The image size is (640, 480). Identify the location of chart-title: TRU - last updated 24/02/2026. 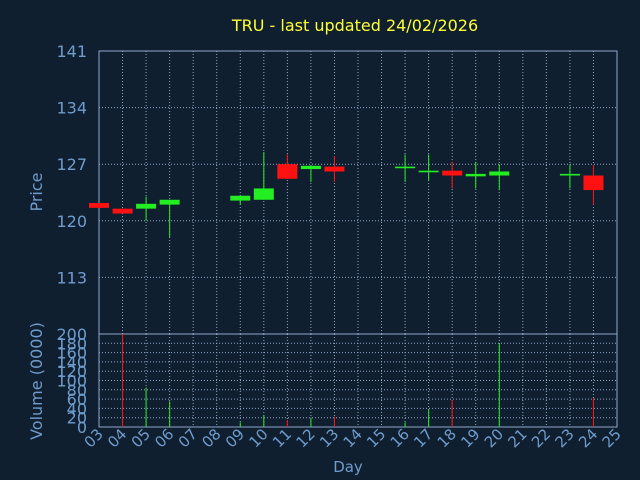
(354, 25).